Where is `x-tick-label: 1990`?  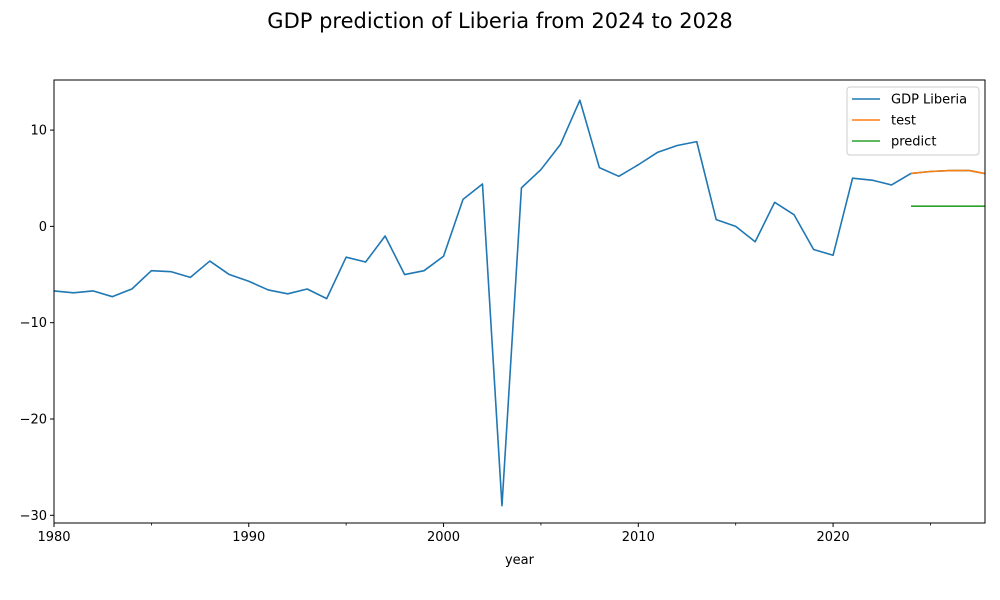 x-tick-label: 1990 is located at coordinates (248, 537).